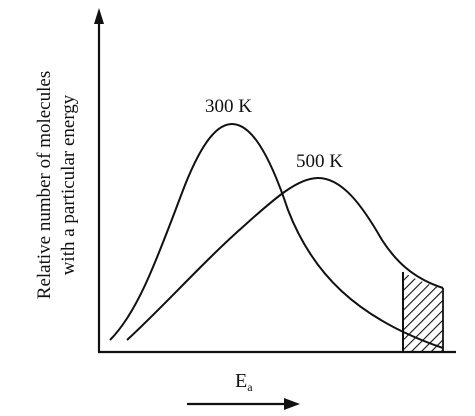 The image size is (475, 416). I want to click on svg-text: Ea, so click(244, 382).